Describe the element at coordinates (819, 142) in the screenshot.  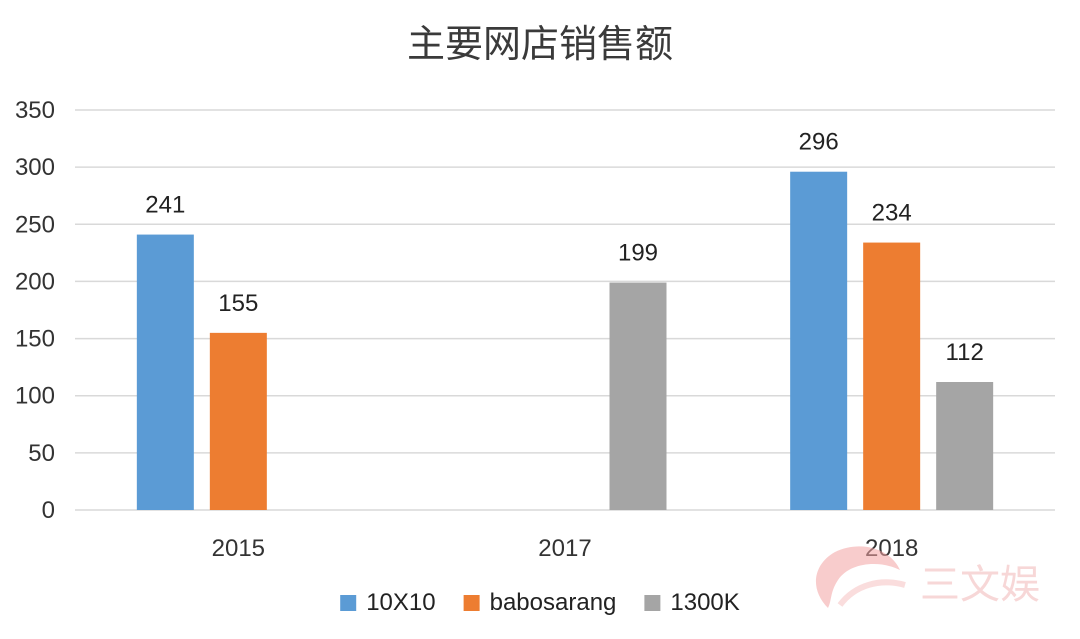
I see `data-label: 296` at that location.